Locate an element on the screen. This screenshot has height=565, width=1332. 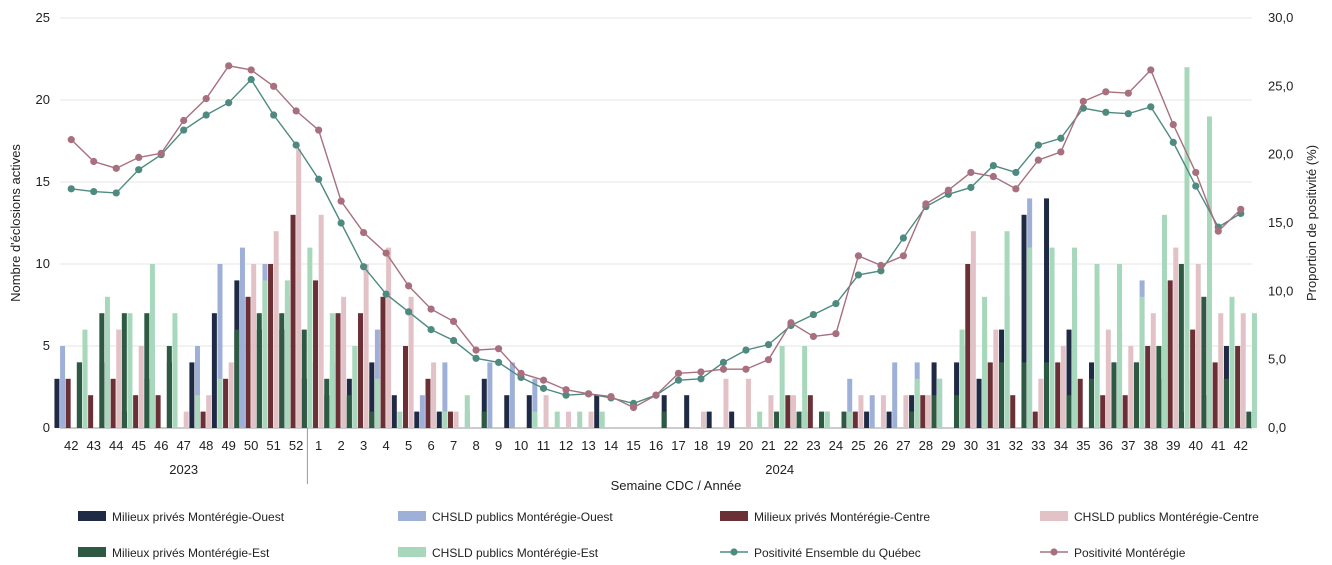
year-label: 2024 is located at coordinates (779, 469).